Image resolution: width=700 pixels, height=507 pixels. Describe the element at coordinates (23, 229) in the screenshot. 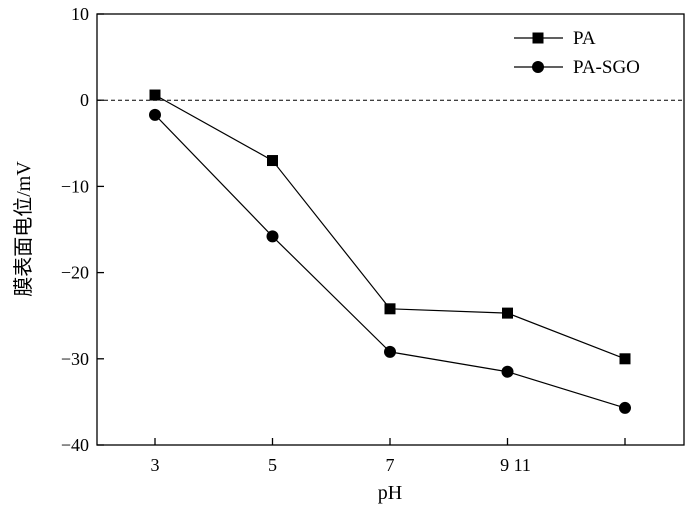

I see `y-axis-title: 膜表面电位/mV` at that location.